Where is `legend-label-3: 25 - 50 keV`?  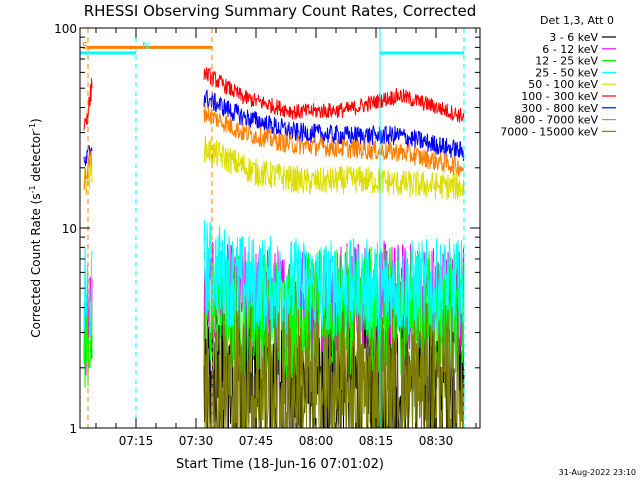
legend-label-3: 25 - 50 keV is located at coordinates (566, 72).